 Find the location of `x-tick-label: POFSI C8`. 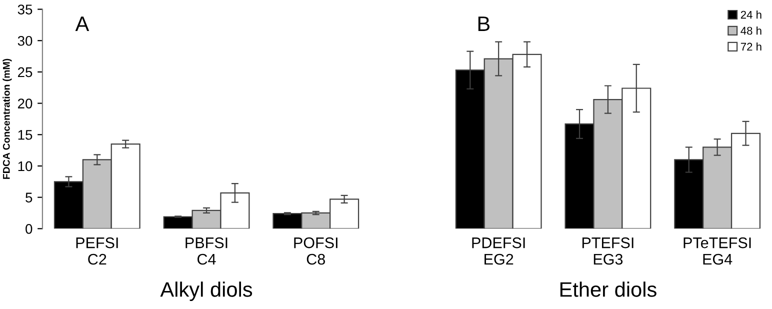

x-tick-label: POFSI C8 is located at coordinates (316, 251).